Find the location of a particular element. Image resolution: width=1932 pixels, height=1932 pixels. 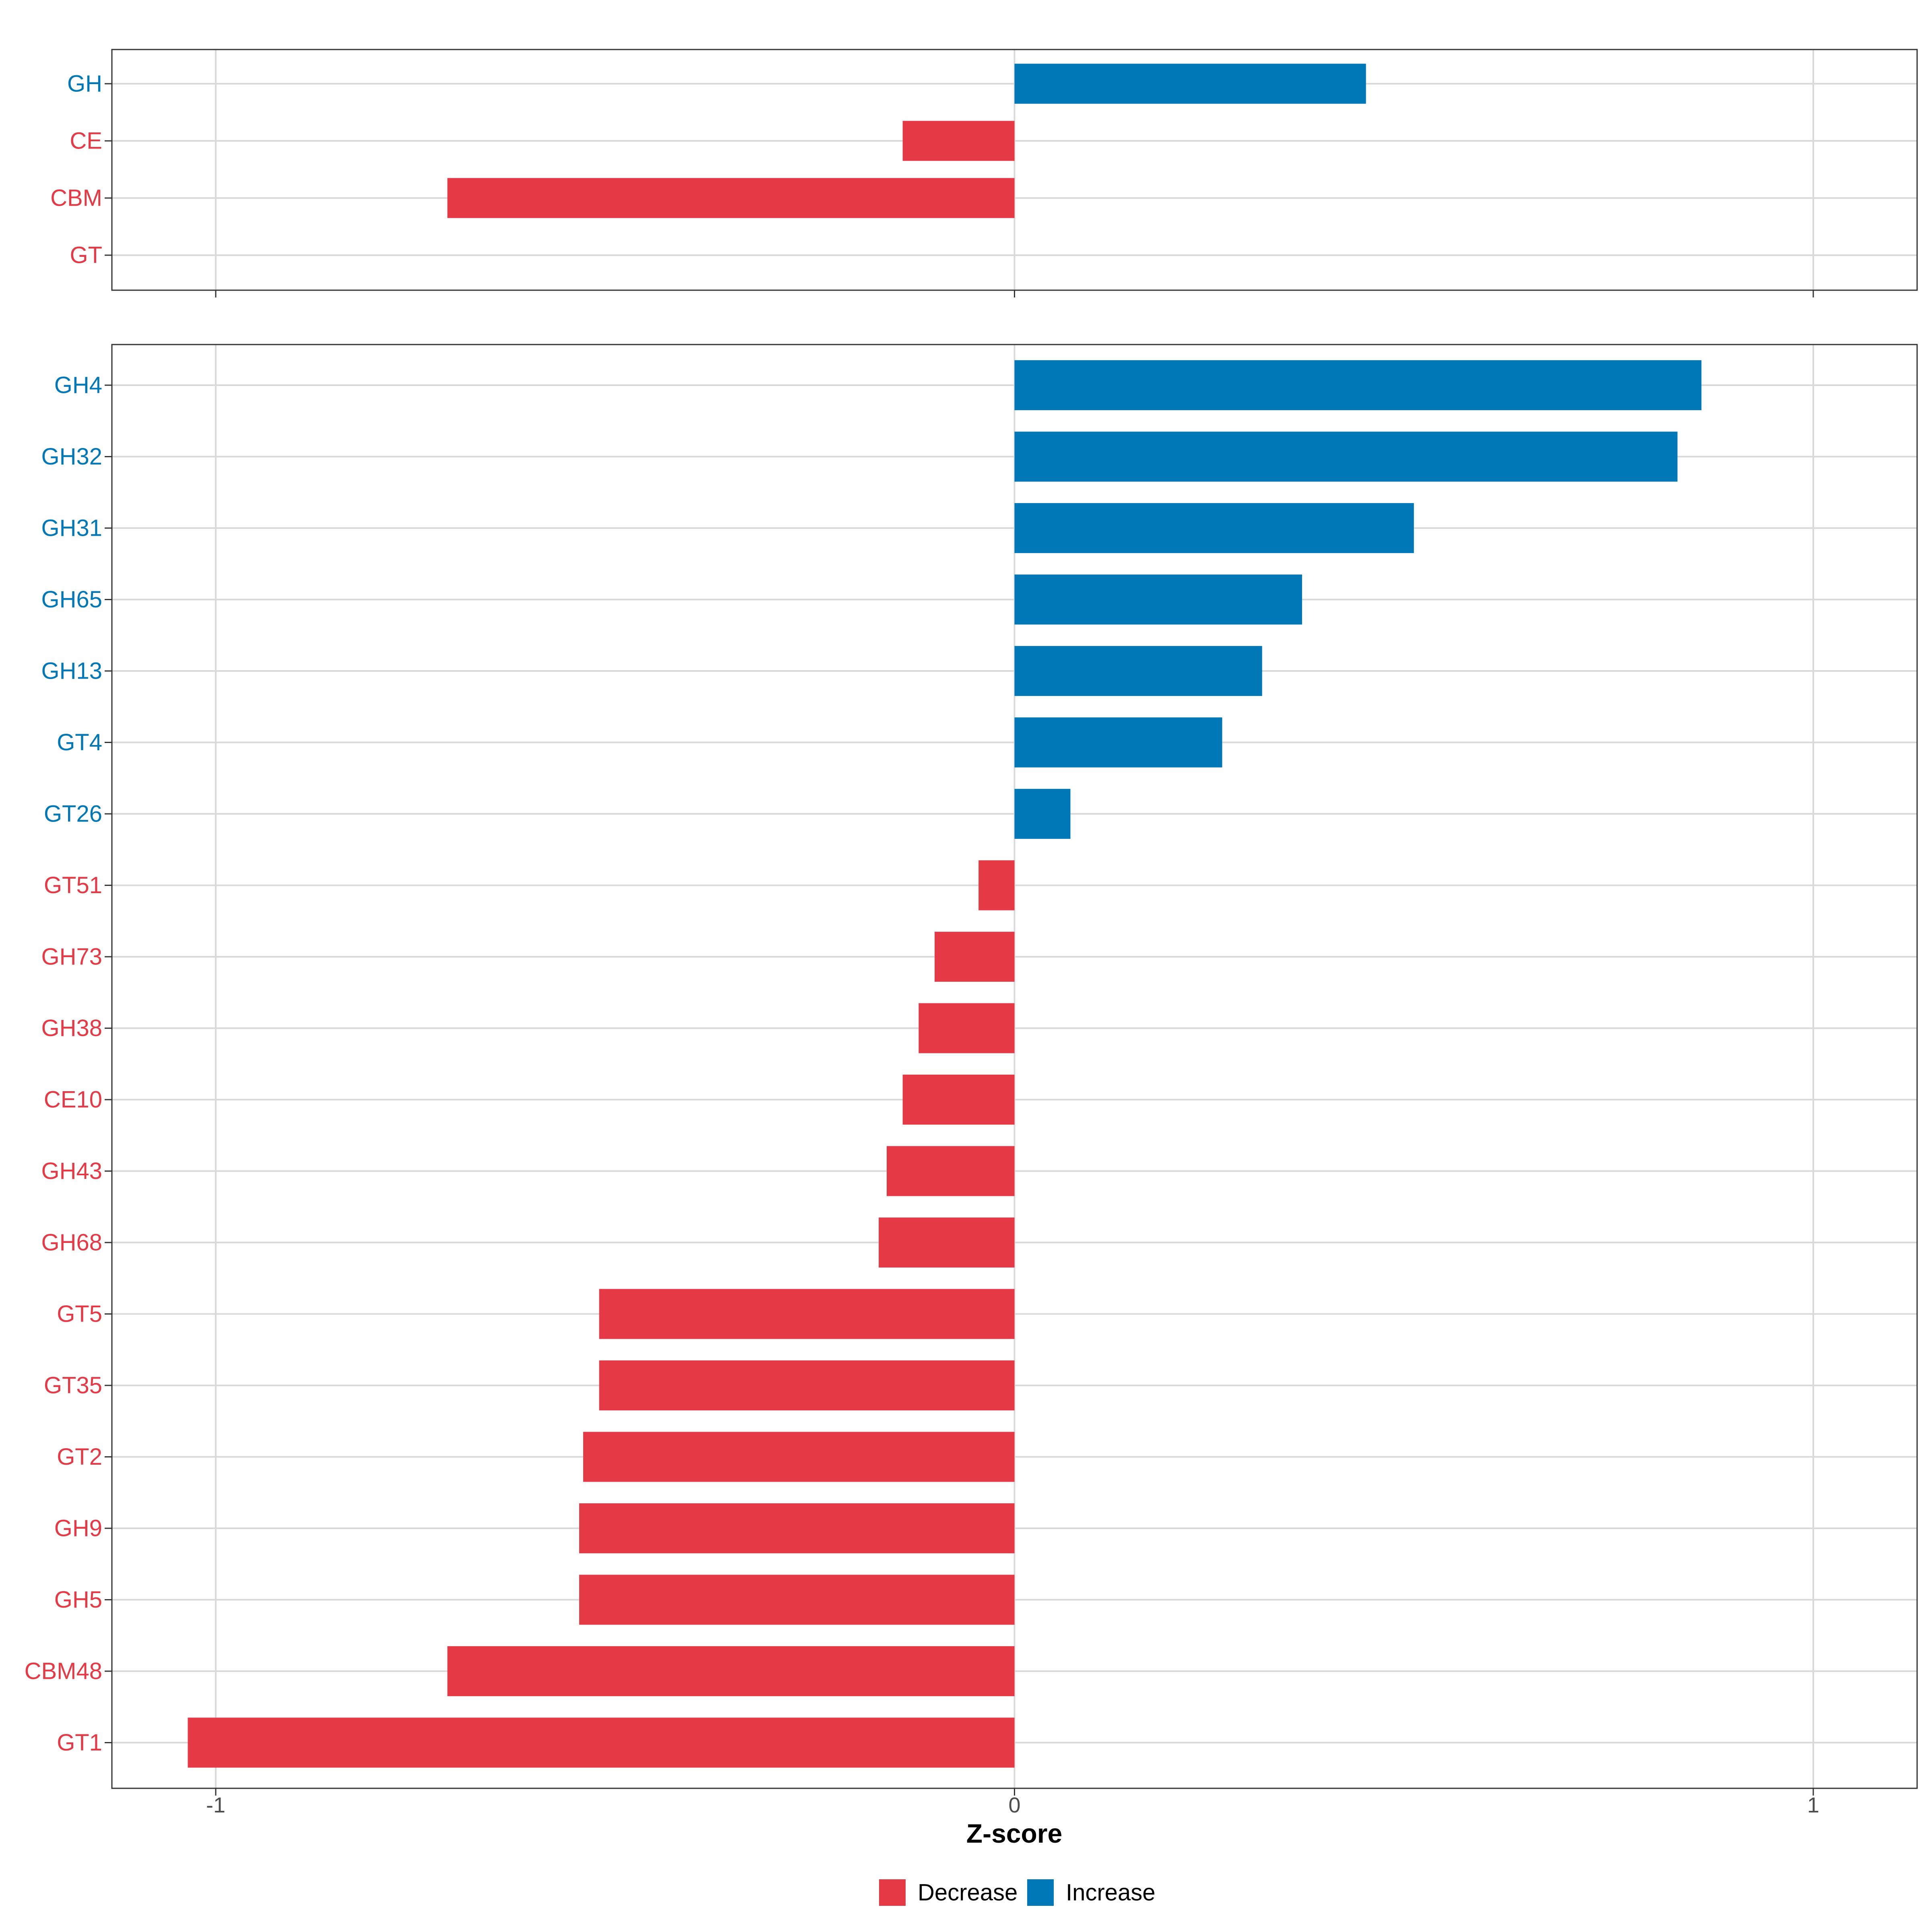

x-axis-tick-labels: -1 0 1 is located at coordinates (1012, 1805).